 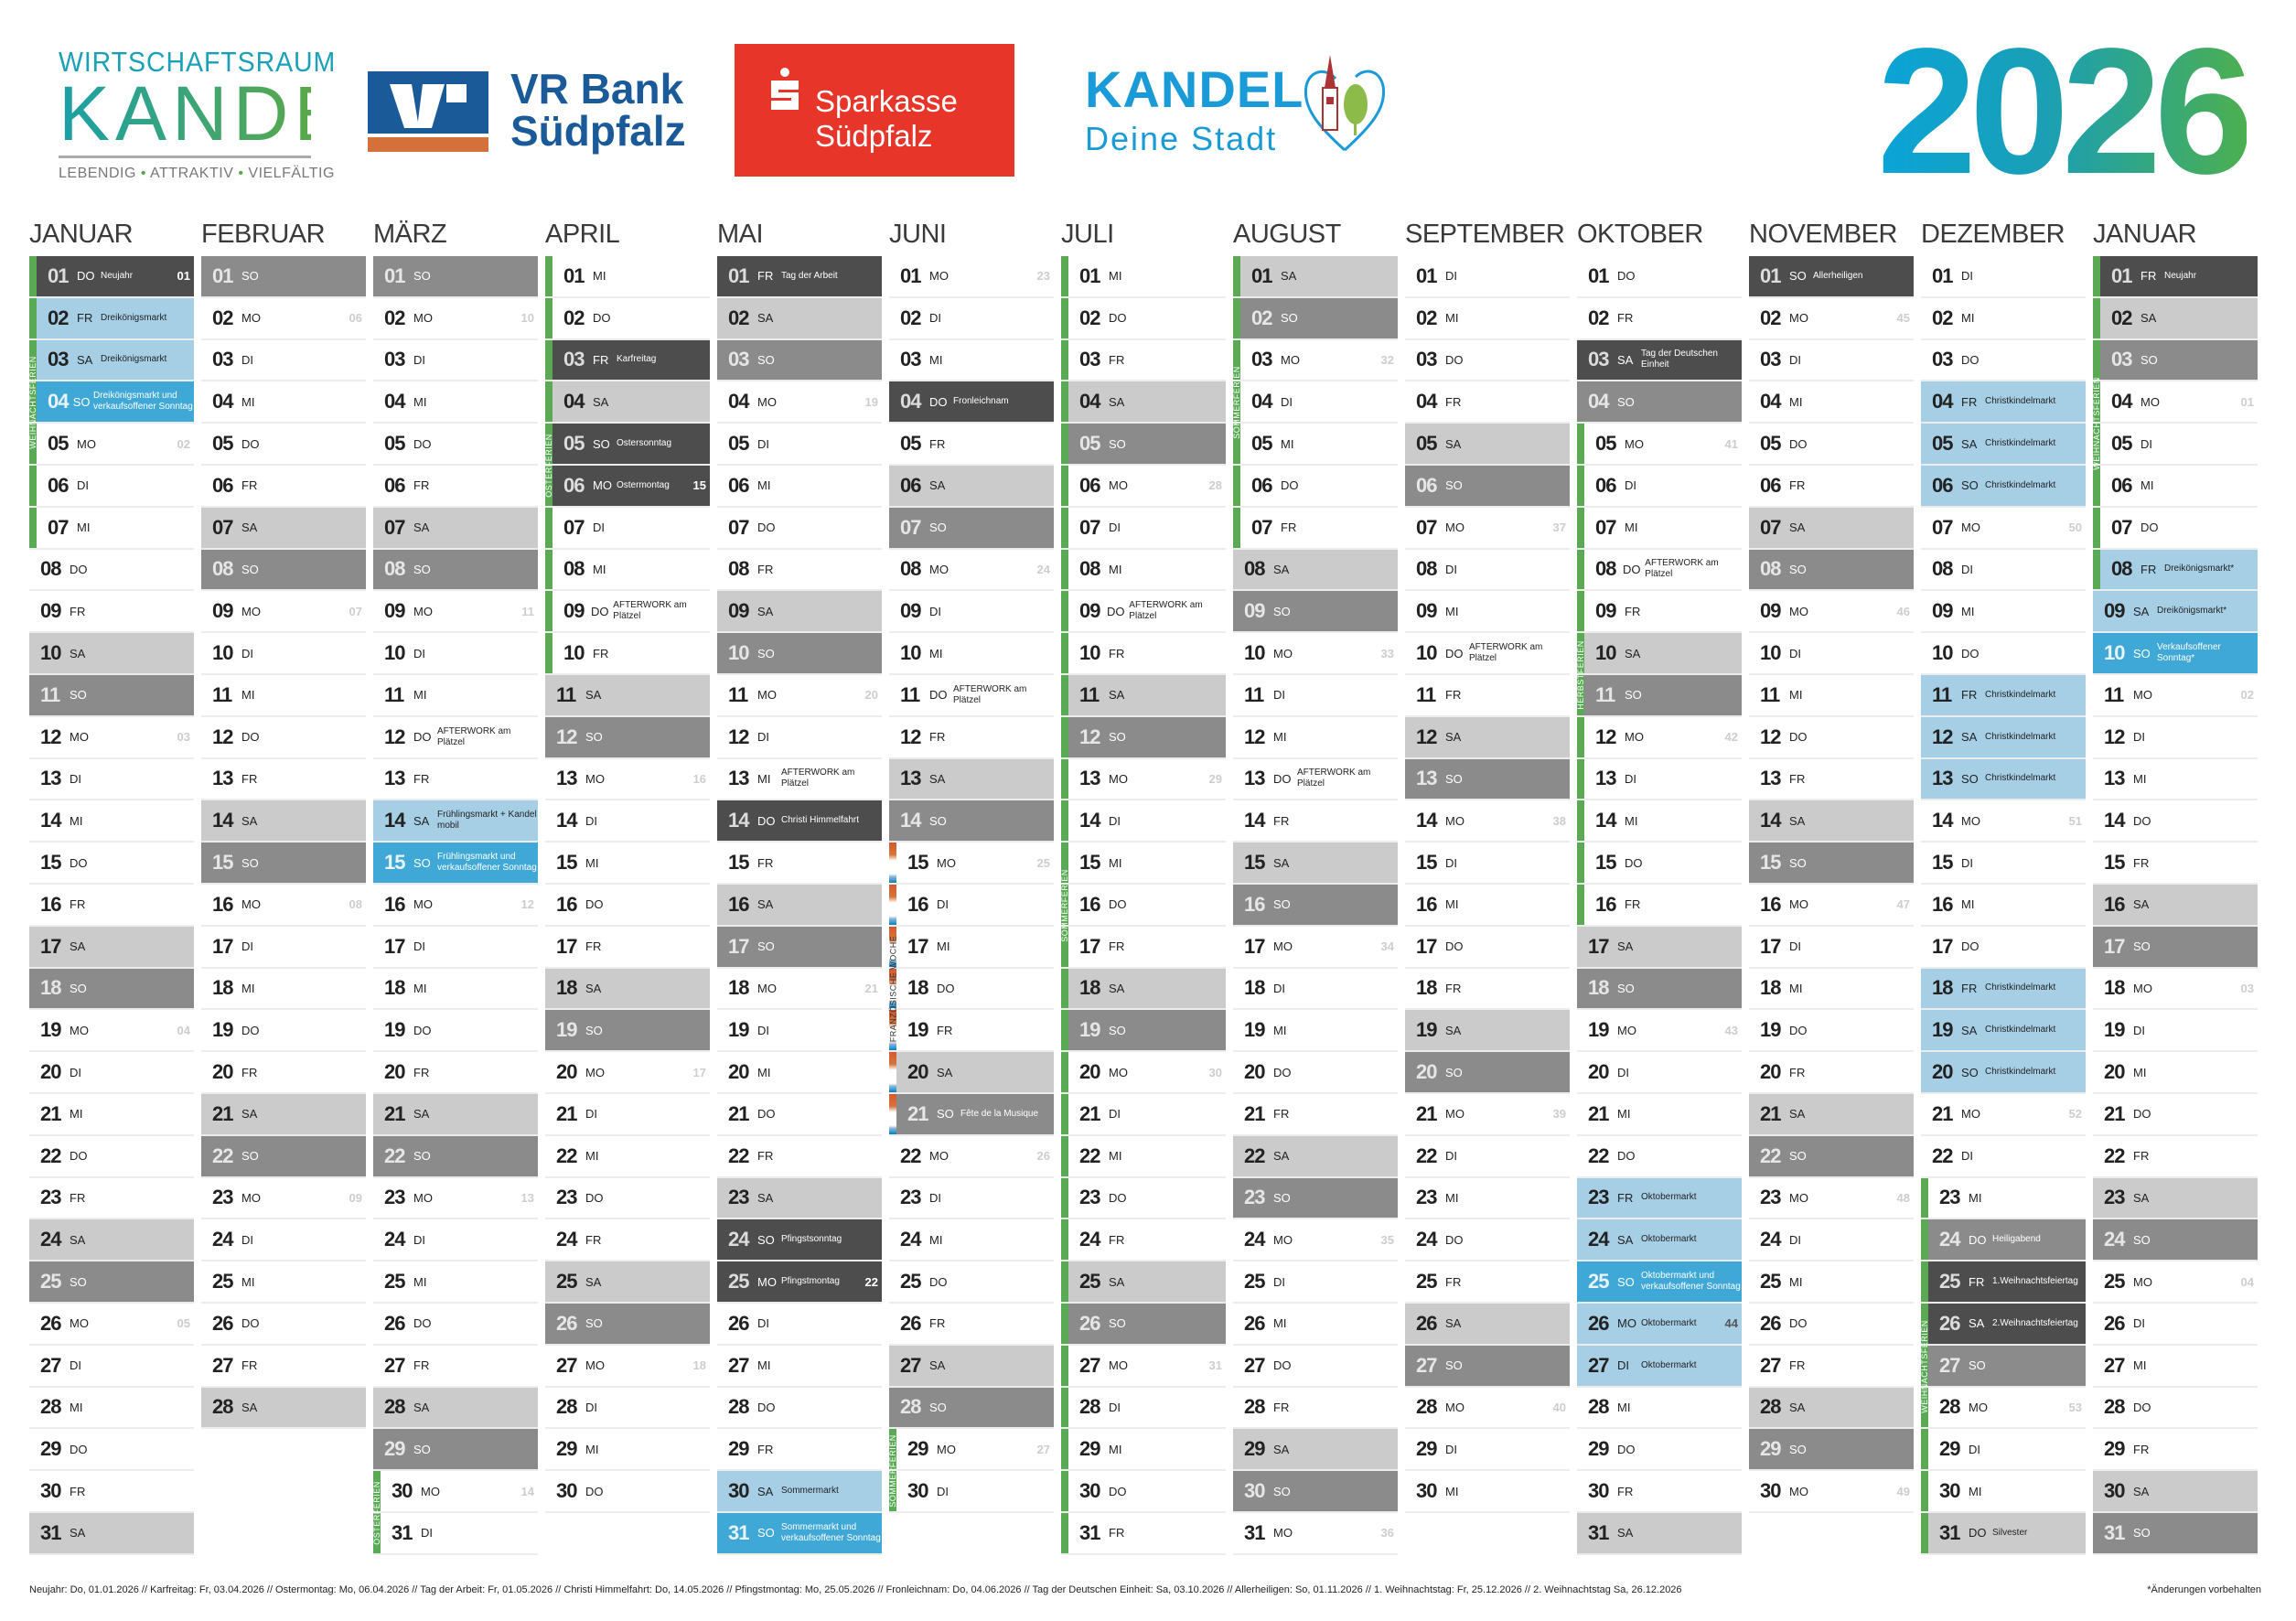 I want to click on day-number: 07, so click(x=1261, y=527).